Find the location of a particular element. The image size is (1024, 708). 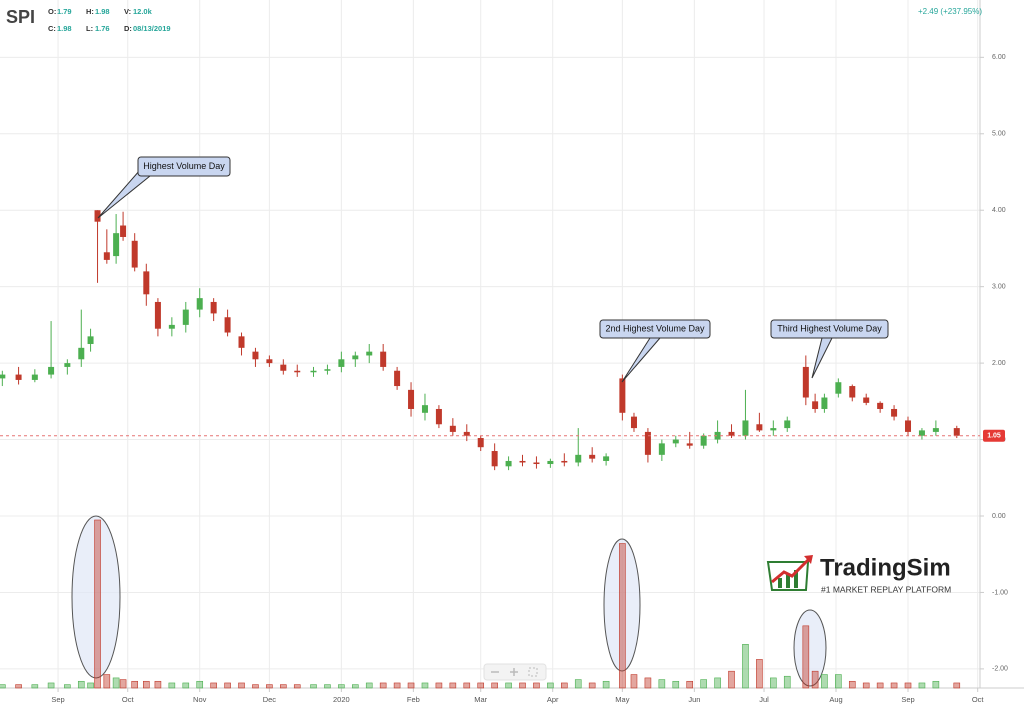

highlight is located at coordinates (810, 648).